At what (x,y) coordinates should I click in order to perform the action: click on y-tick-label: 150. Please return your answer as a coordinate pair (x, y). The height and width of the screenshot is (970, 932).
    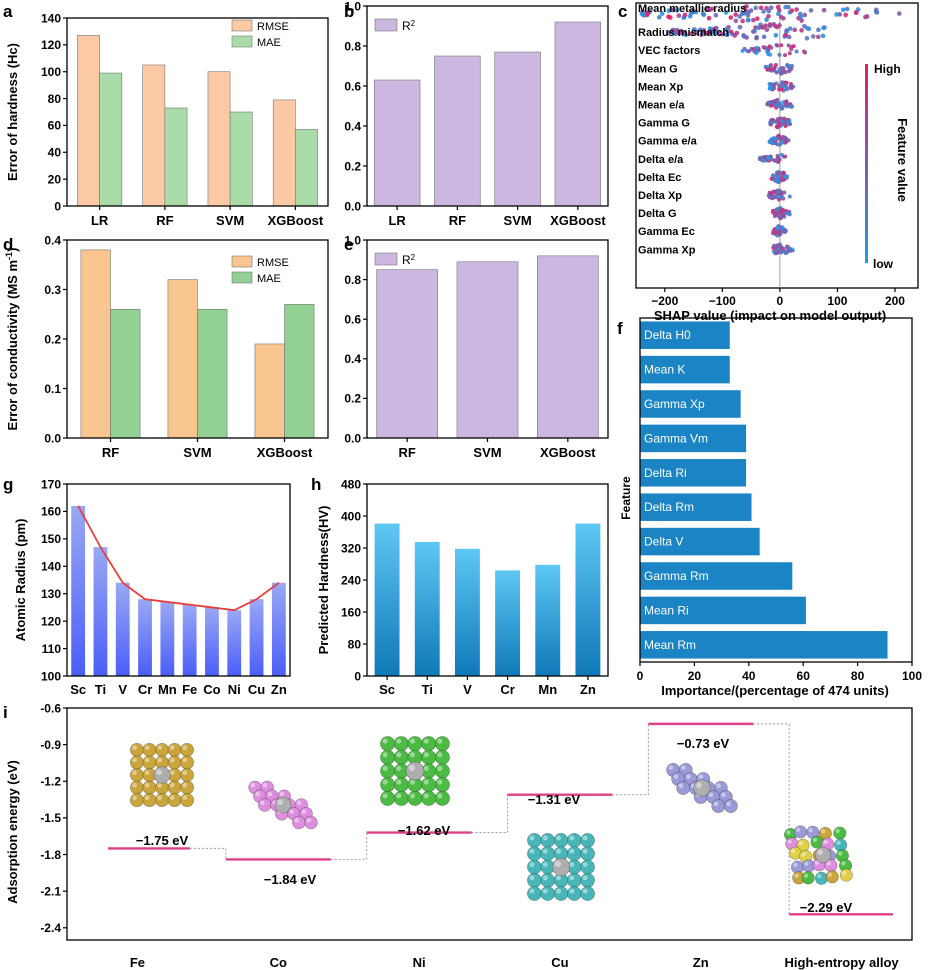
    Looking at the image, I should click on (51, 539).